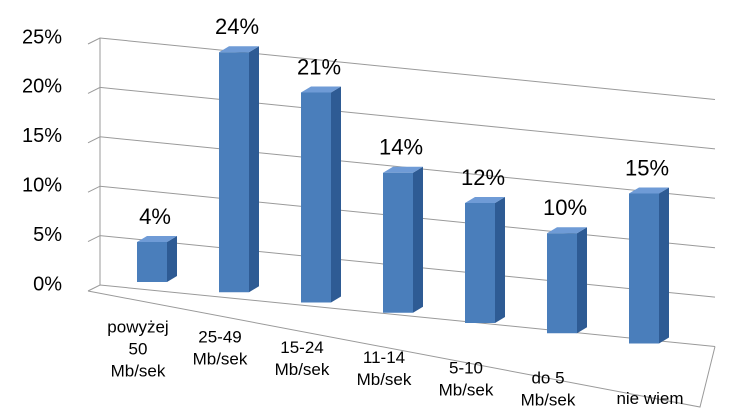 This screenshot has height=417, width=733. I want to click on data-label: 15%, so click(647, 167).